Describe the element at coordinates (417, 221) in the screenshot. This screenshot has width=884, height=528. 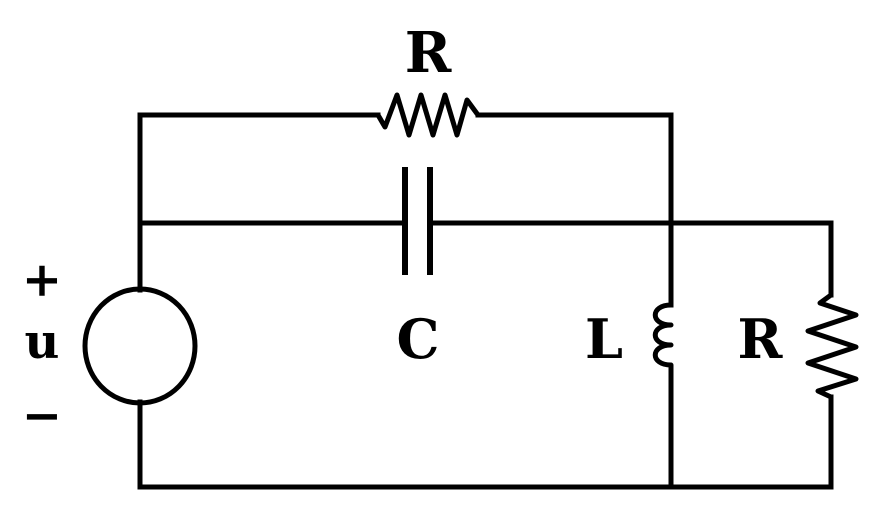
I see `capacitor-symbol` at that location.